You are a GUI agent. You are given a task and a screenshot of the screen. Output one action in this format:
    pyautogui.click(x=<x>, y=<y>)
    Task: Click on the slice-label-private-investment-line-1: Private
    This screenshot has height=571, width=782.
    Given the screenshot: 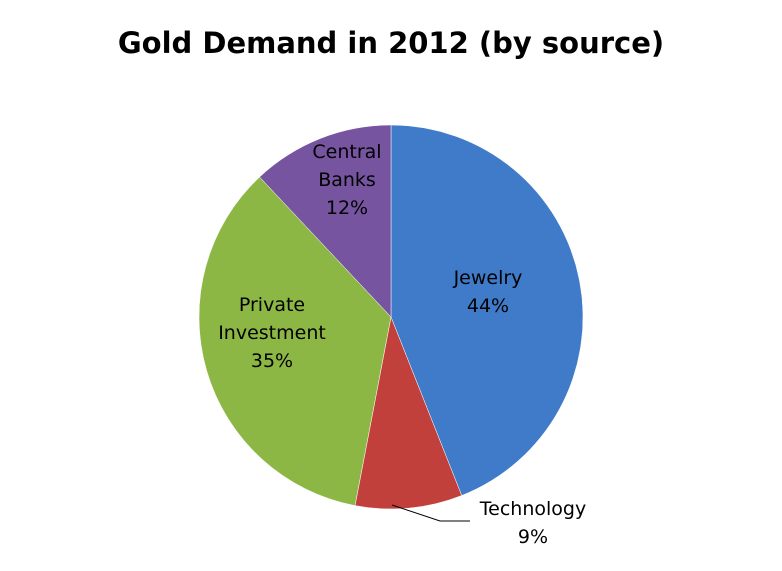 What is the action you would take?
    pyautogui.click(x=272, y=305)
    